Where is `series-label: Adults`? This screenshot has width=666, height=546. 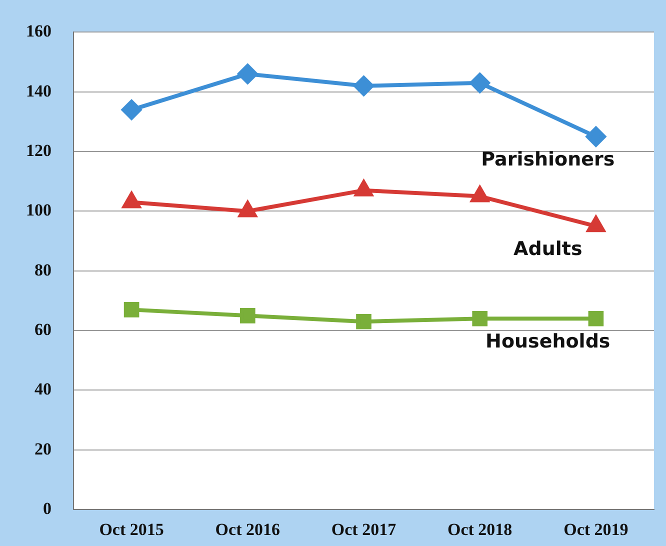 series-label: Adults is located at coordinates (548, 249).